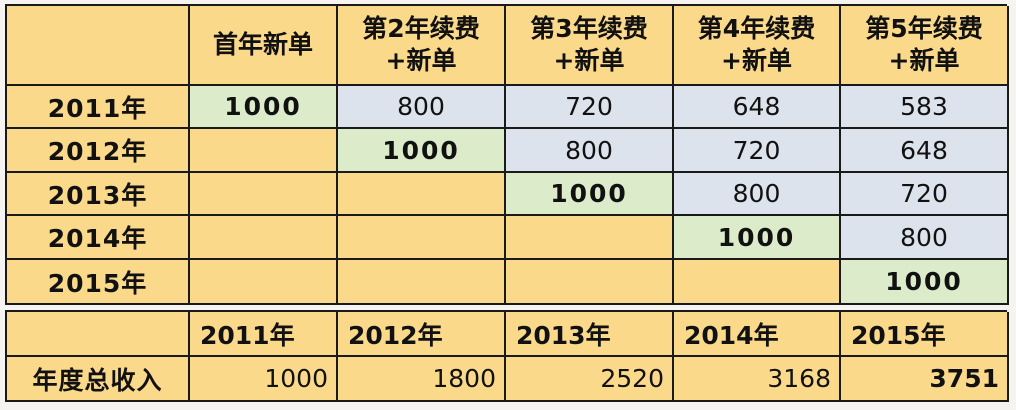 The width and height of the screenshot is (1016, 410). Describe the element at coordinates (264, 151) in the screenshot. I see `cell-2012-y1` at that location.